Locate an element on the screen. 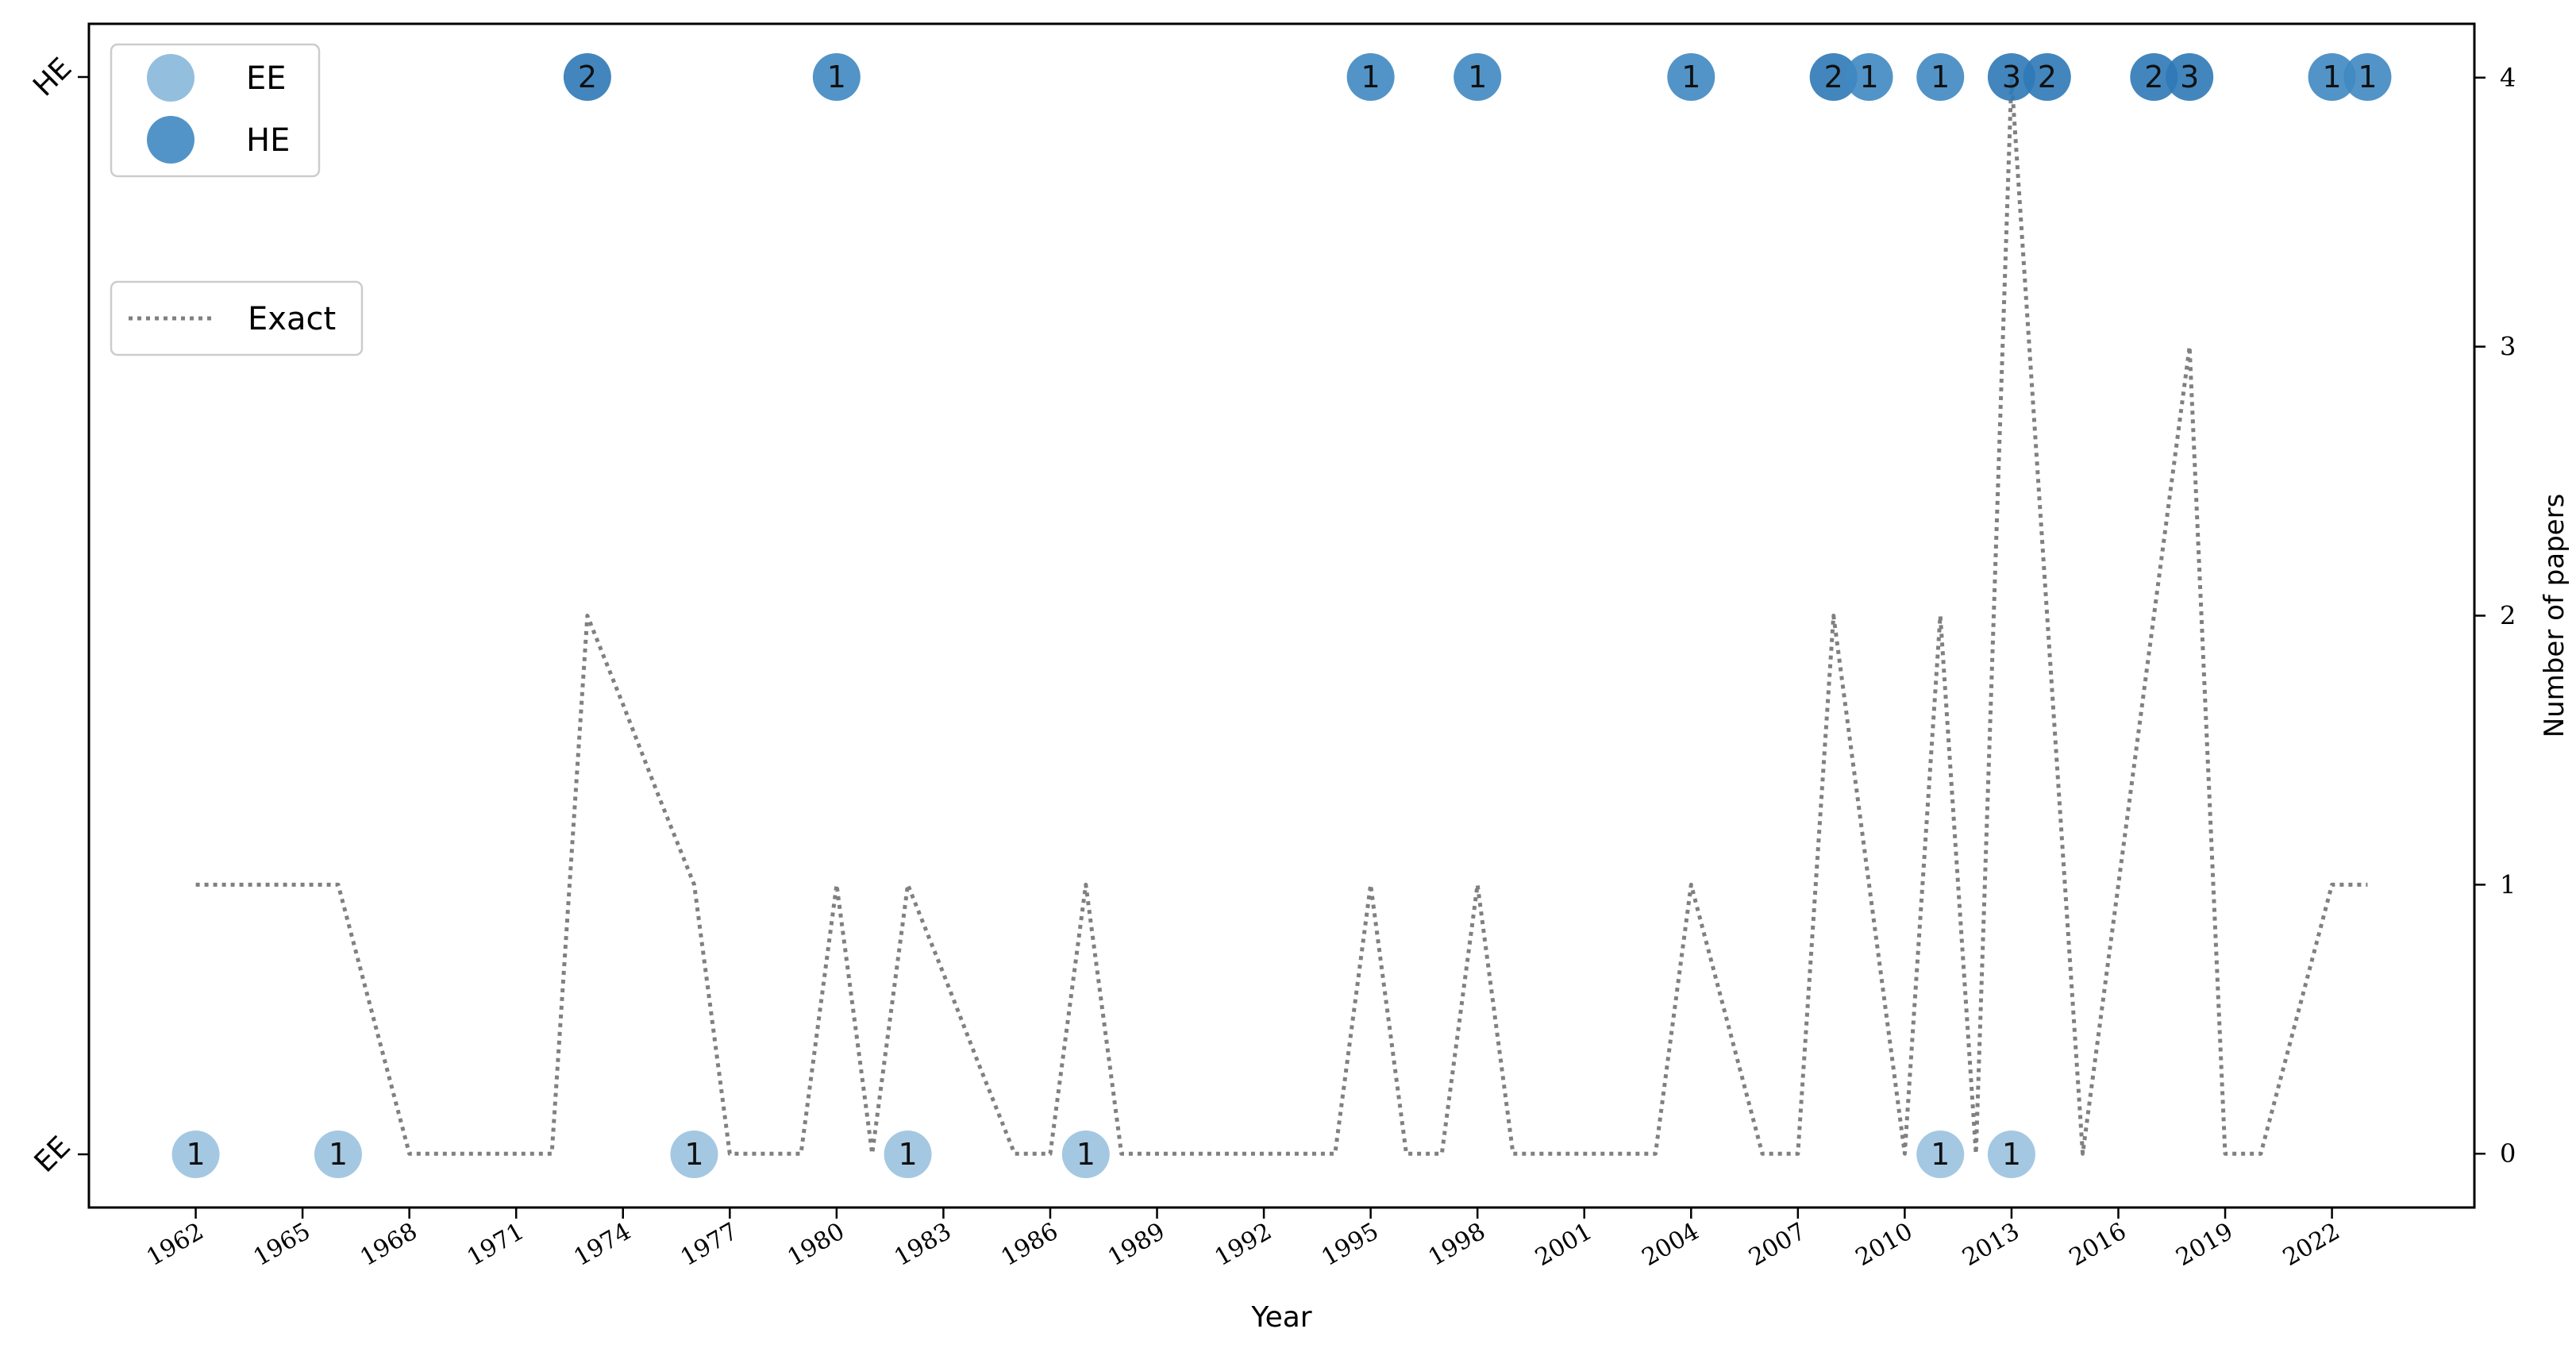 The height and width of the screenshot is (1352, 2576). legend-markers: EE HE is located at coordinates (215, 110).